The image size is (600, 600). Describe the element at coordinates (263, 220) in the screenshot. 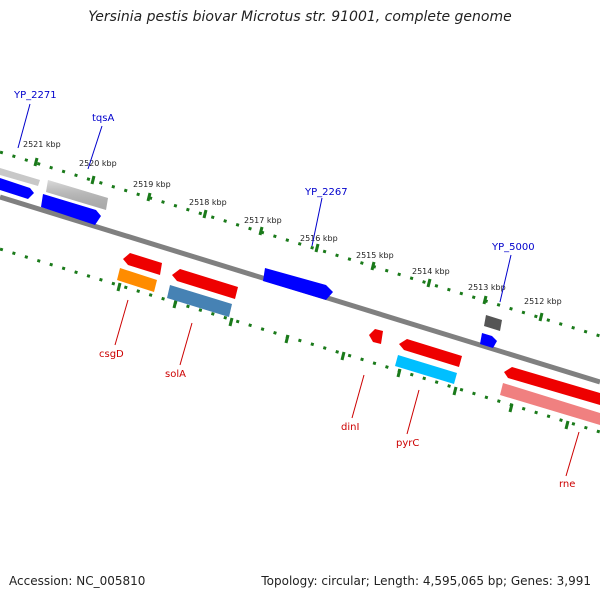

I see `tick-label: 2517 kbp` at that location.